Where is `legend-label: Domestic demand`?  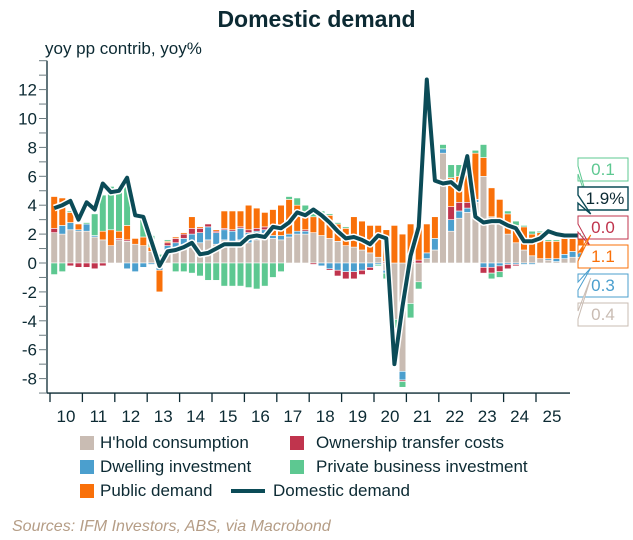 legend-label: Domestic demand is located at coordinates (342, 490).